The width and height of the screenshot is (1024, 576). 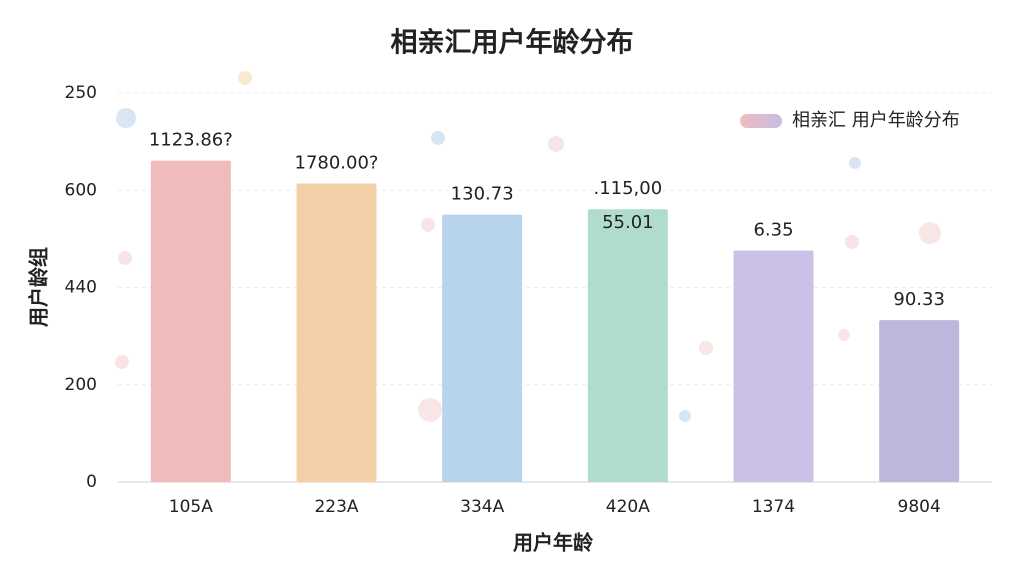 I want to click on bar-label: .115,00, so click(x=627, y=188).